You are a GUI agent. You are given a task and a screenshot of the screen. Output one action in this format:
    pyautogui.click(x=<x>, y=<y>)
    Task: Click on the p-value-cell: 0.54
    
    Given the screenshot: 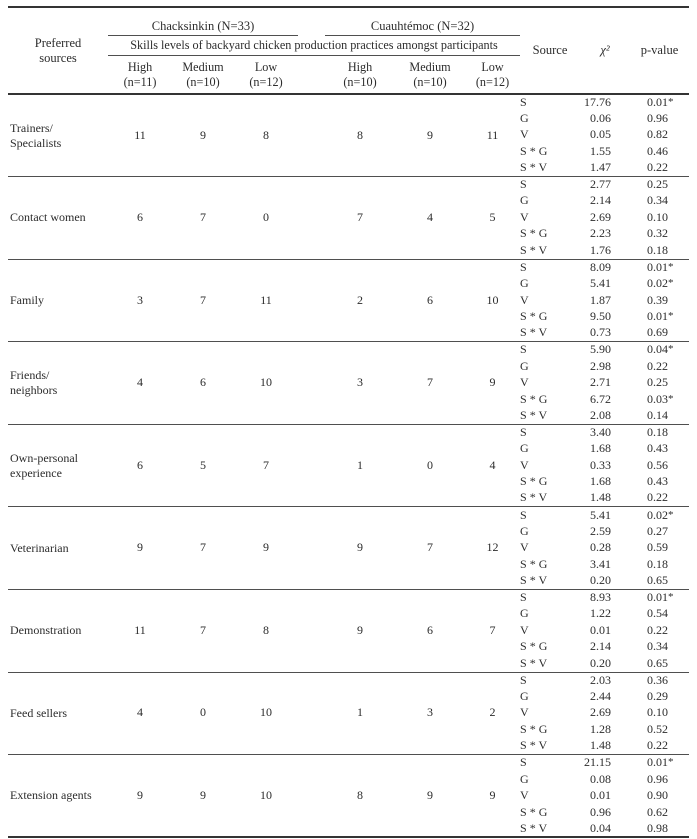 What is the action you would take?
    pyautogui.click(x=659, y=614)
    